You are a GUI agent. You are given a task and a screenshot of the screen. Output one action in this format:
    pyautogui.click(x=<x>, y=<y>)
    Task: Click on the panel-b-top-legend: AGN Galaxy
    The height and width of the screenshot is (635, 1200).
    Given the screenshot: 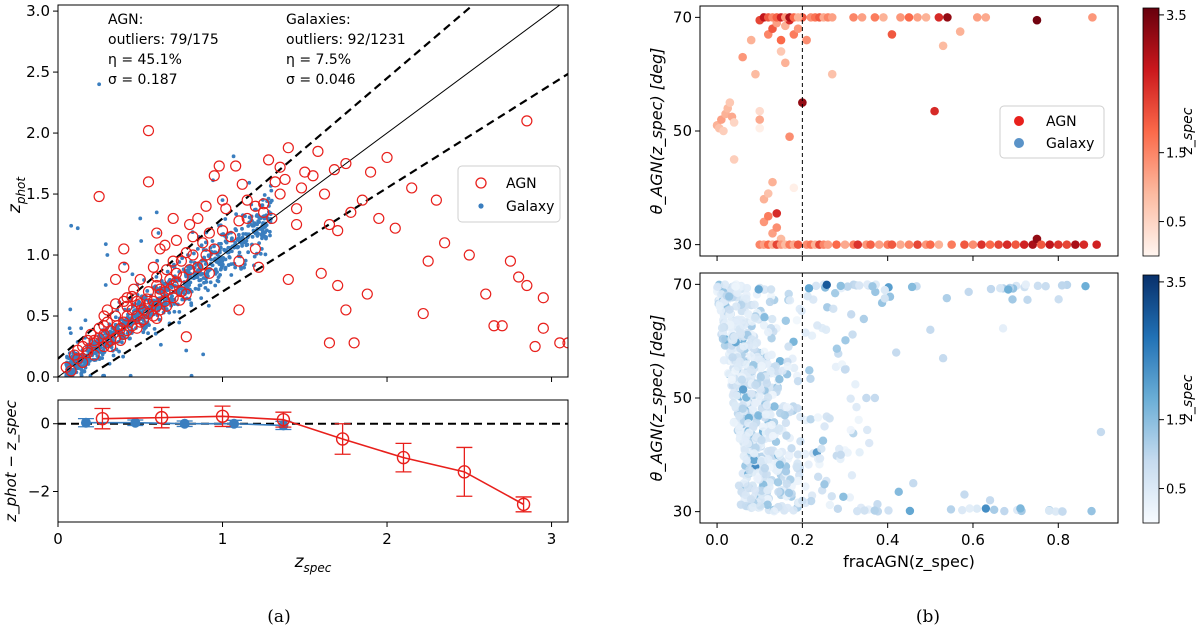 What is the action you would take?
    pyautogui.click(x=1052, y=132)
    